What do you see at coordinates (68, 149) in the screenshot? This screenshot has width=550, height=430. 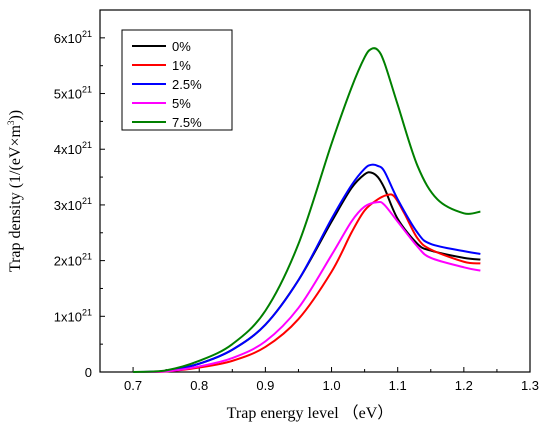 I see `y-tick-label-base: 4x10` at bounding box center [68, 149].